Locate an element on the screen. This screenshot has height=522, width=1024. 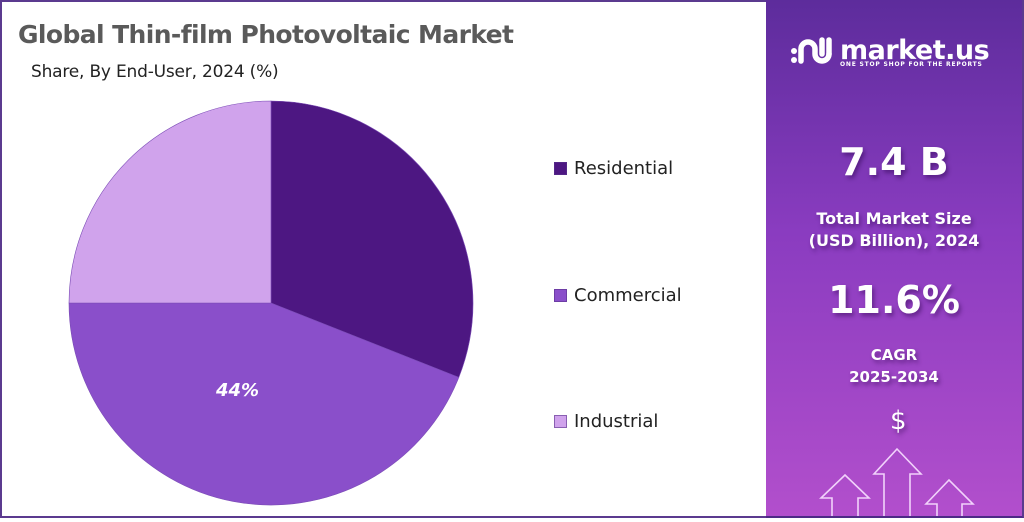
legend-item-industrial: Industrial is located at coordinates (606, 421).